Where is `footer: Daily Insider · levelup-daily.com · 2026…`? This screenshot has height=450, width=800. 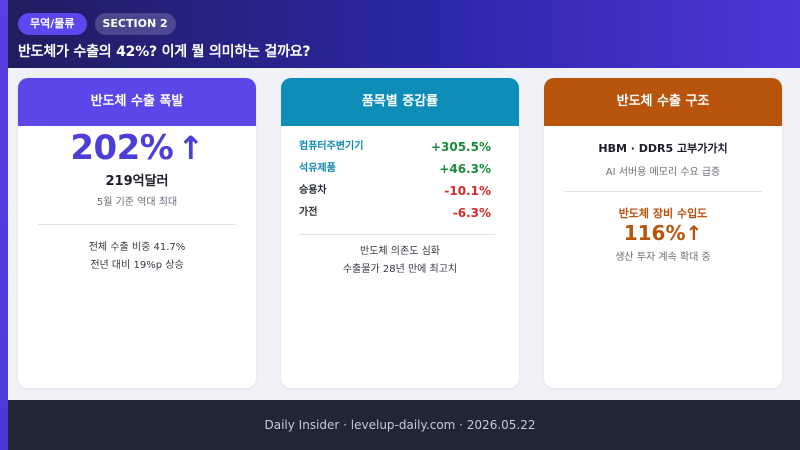
footer: Daily Insider · levelup-daily.com · 2026… is located at coordinates (400, 425).